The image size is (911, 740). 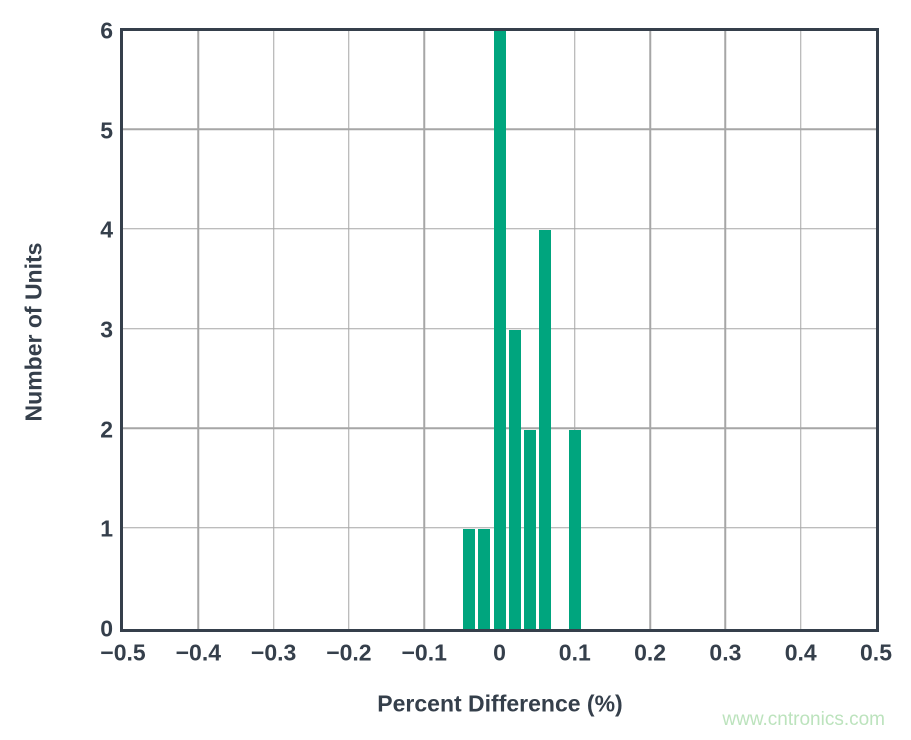 What do you see at coordinates (499, 652) in the screenshot?
I see `x-tick-label: 0` at bounding box center [499, 652].